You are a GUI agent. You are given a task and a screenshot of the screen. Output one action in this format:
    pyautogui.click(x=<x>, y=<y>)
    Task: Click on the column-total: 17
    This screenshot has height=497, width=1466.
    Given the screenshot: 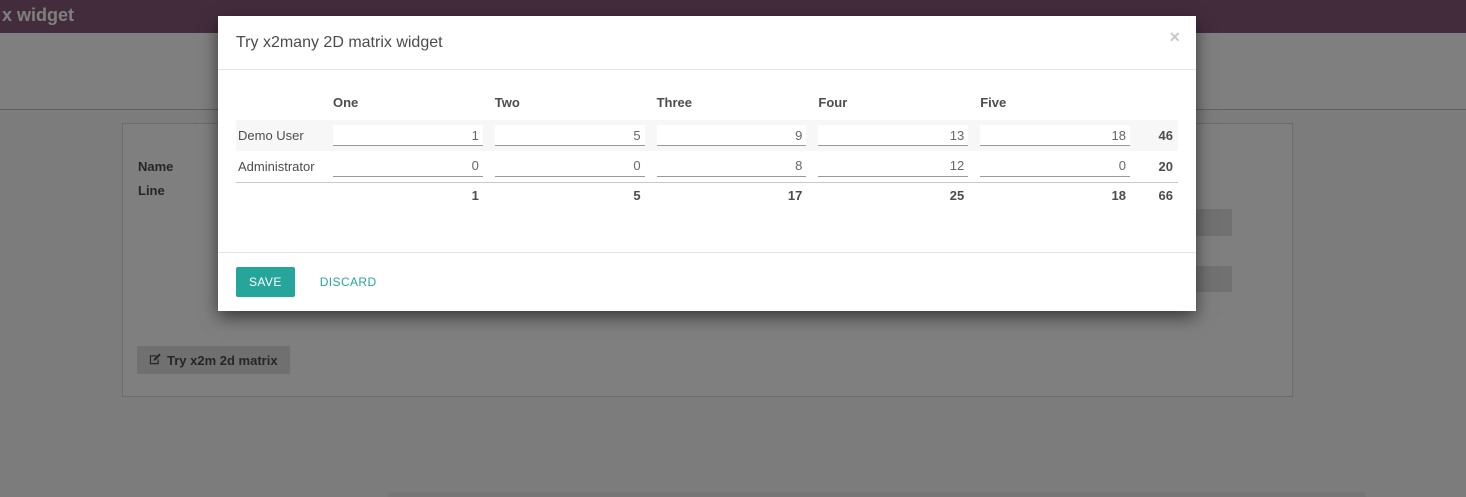 What is the action you would take?
    pyautogui.click(x=735, y=195)
    